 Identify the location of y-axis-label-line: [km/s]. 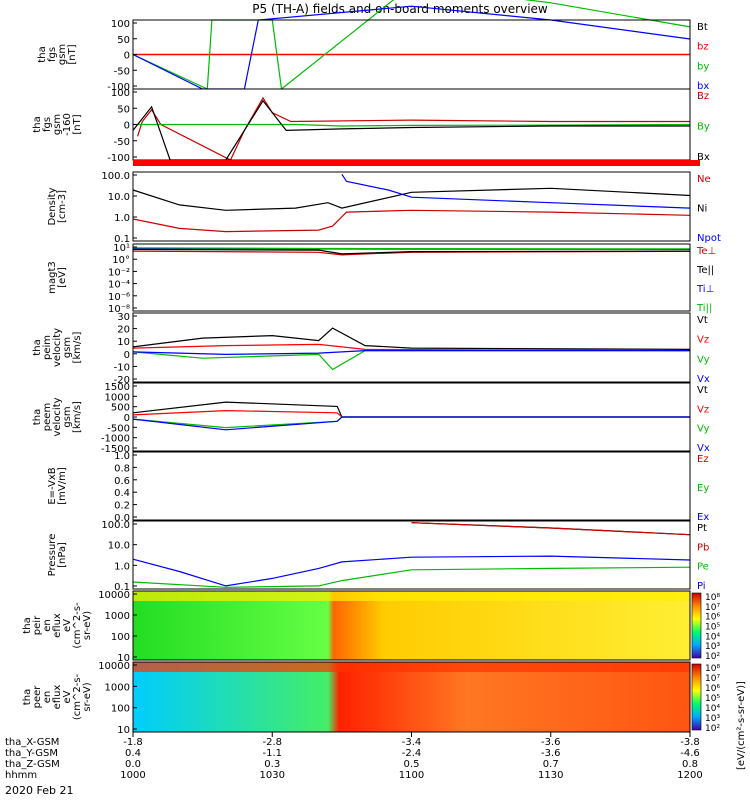
(77, 417).